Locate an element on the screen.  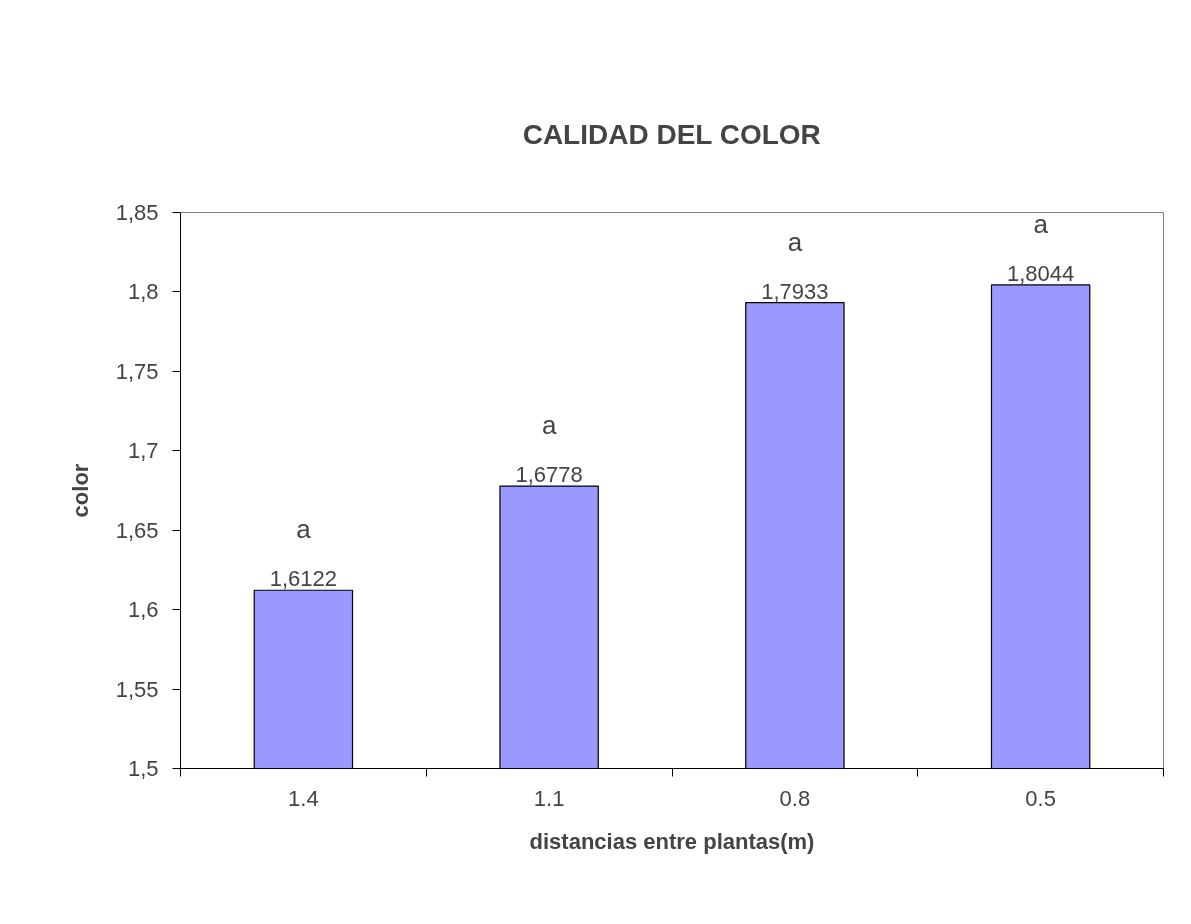
data-label: 1,8044 is located at coordinates (1040, 273).